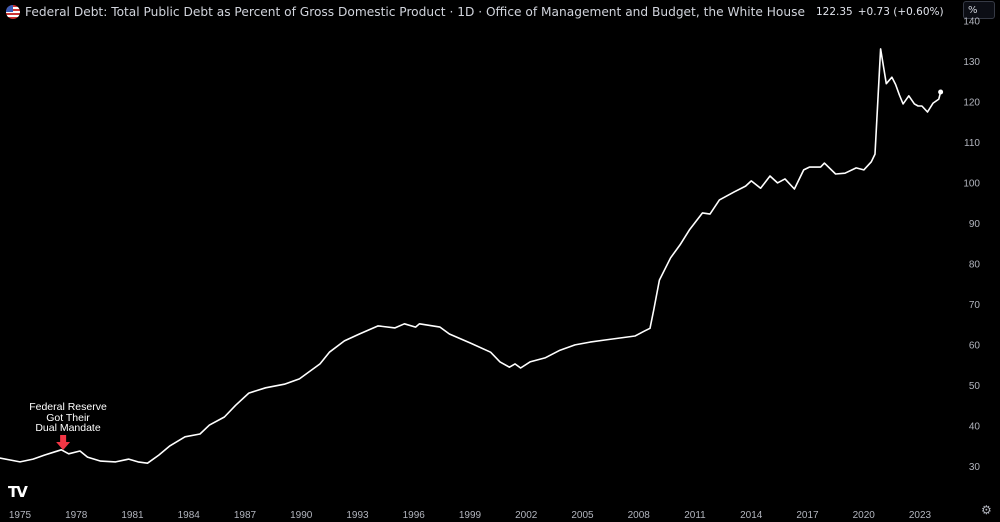 The height and width of the screenshot is (522, 1000). I want to click on y-tick-label: 70, so click(975, 305).